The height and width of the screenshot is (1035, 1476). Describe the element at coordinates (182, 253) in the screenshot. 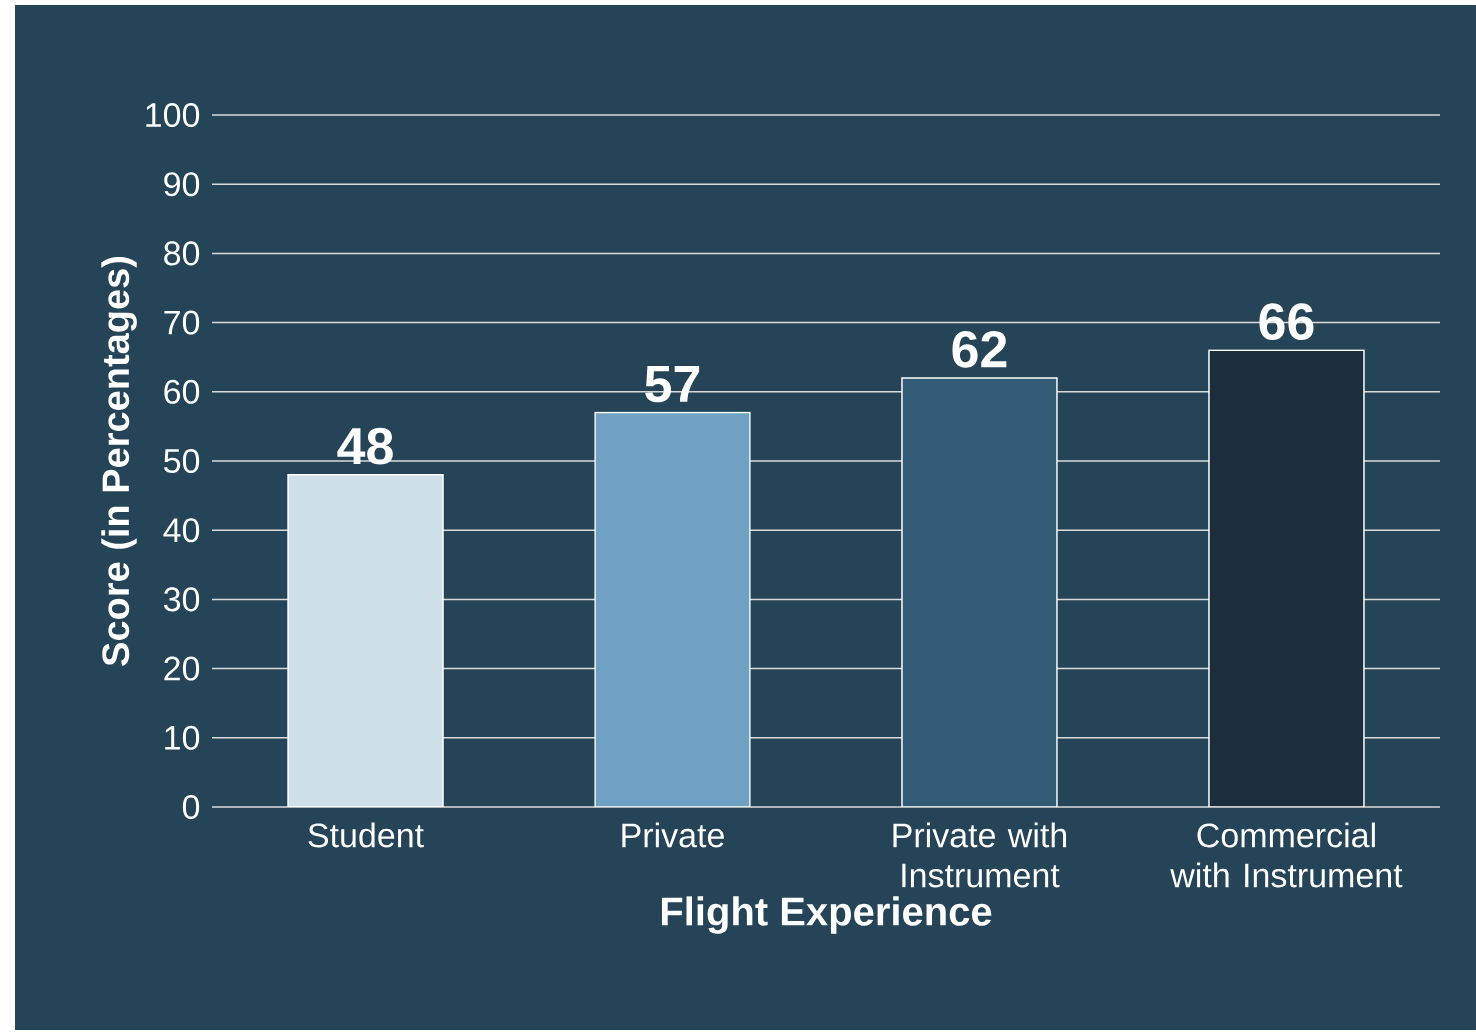

I see `y-tick-label: 80` at that location.